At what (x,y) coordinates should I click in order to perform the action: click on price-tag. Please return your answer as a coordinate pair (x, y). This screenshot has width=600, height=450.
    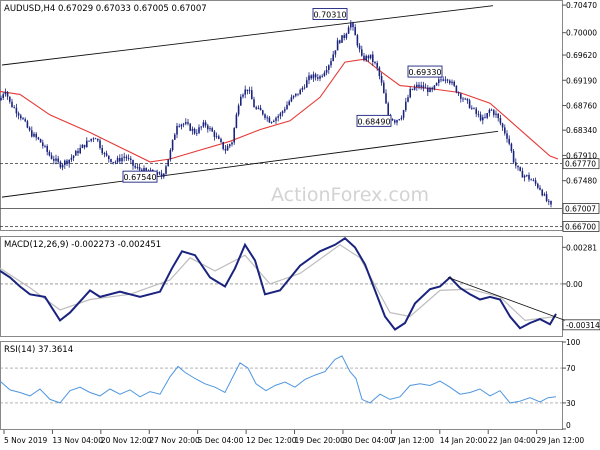
    Looking at the image, I should click on (581, 226).